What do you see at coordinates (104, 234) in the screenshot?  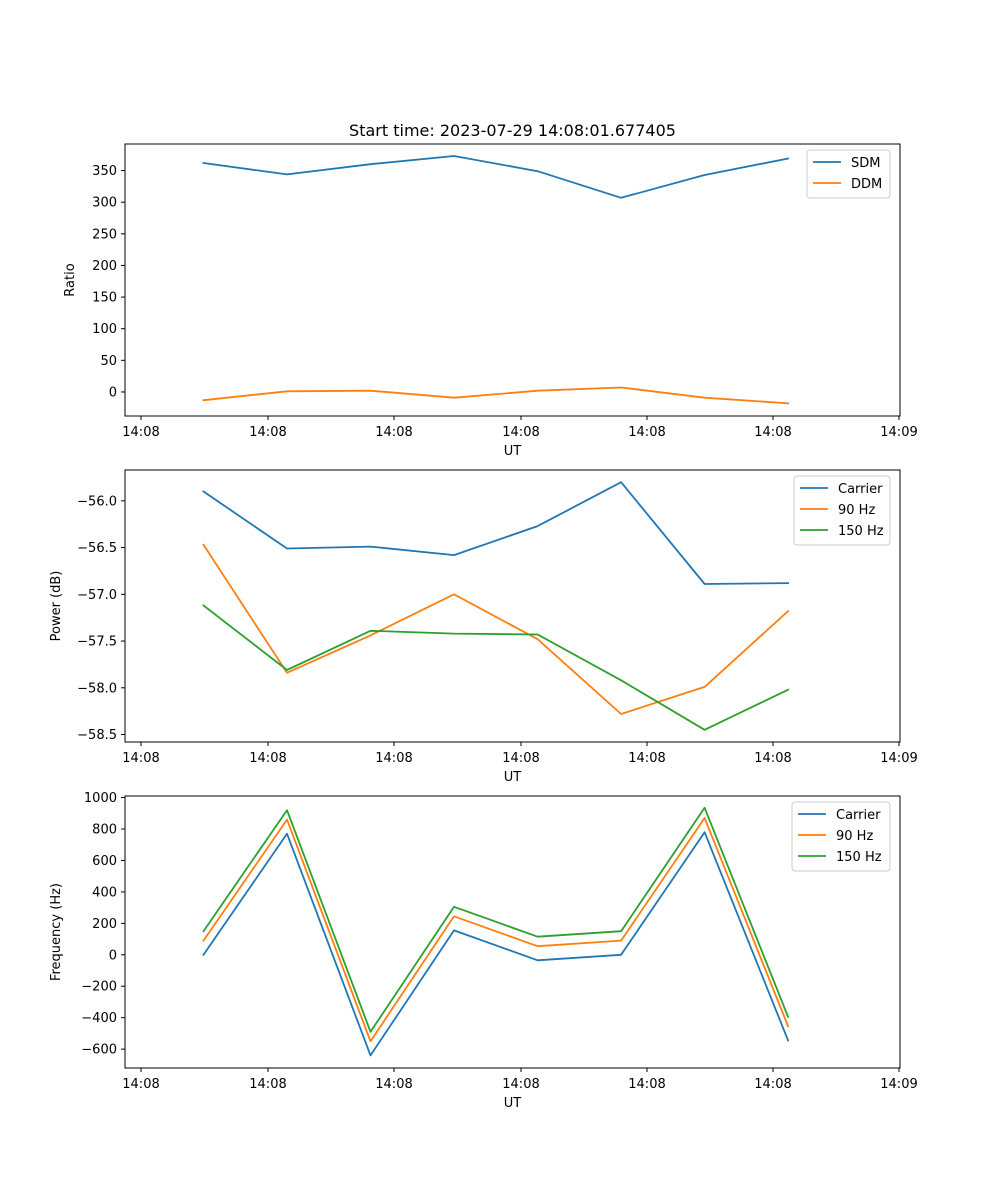 I see `y-tick-label: 250` at bounding box center [104, 234].